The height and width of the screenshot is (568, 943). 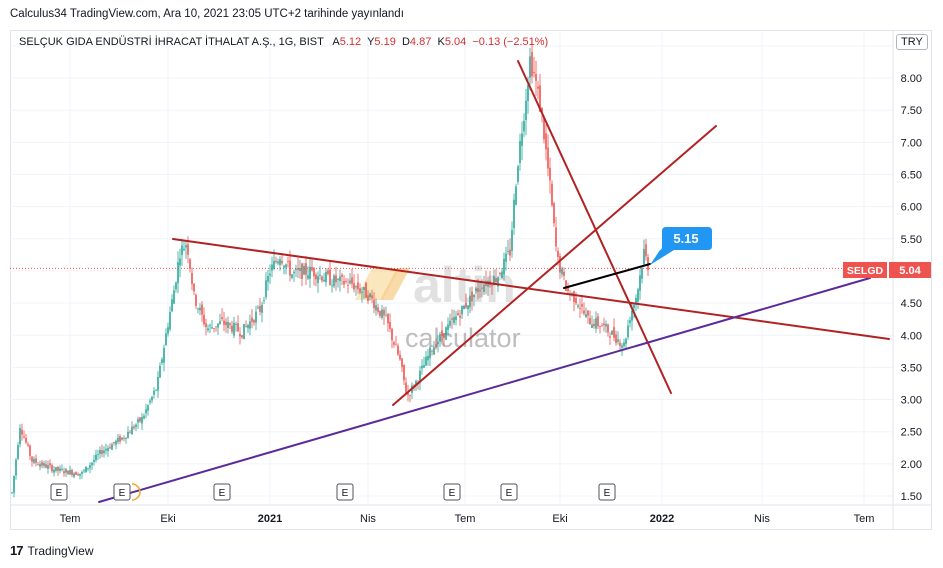 What do you see at coordinates (911, 336) in the screenshot?
I see `y-tick-label: 4.00` at bounding box center [911, 336].